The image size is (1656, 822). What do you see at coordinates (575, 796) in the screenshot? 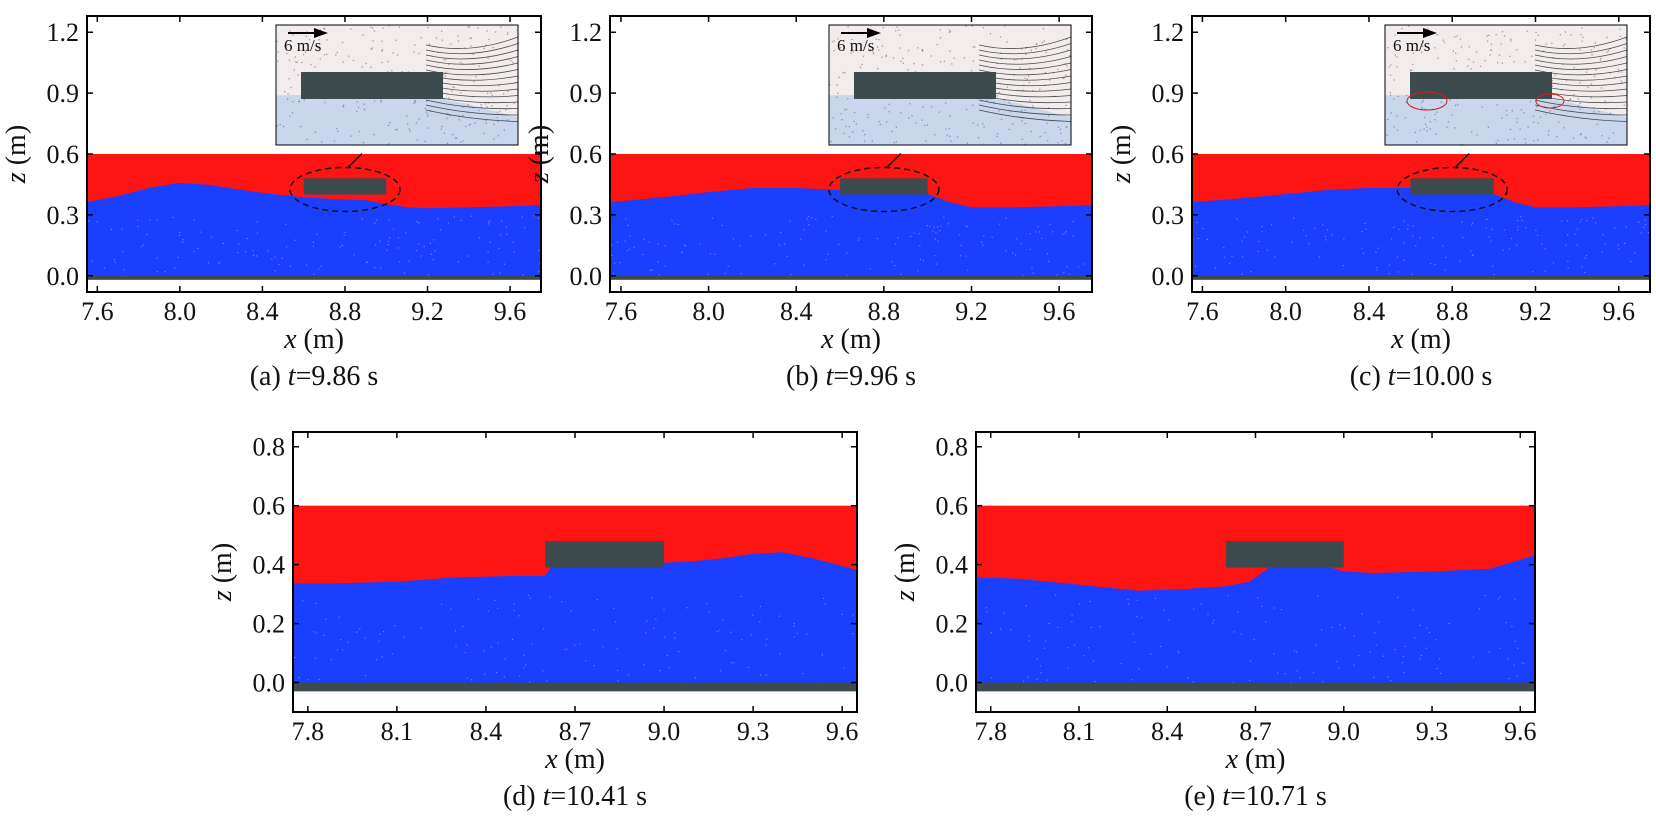
I see `panel-d-caption: (d) t=10.41 s` at bounding box center [575, 796].